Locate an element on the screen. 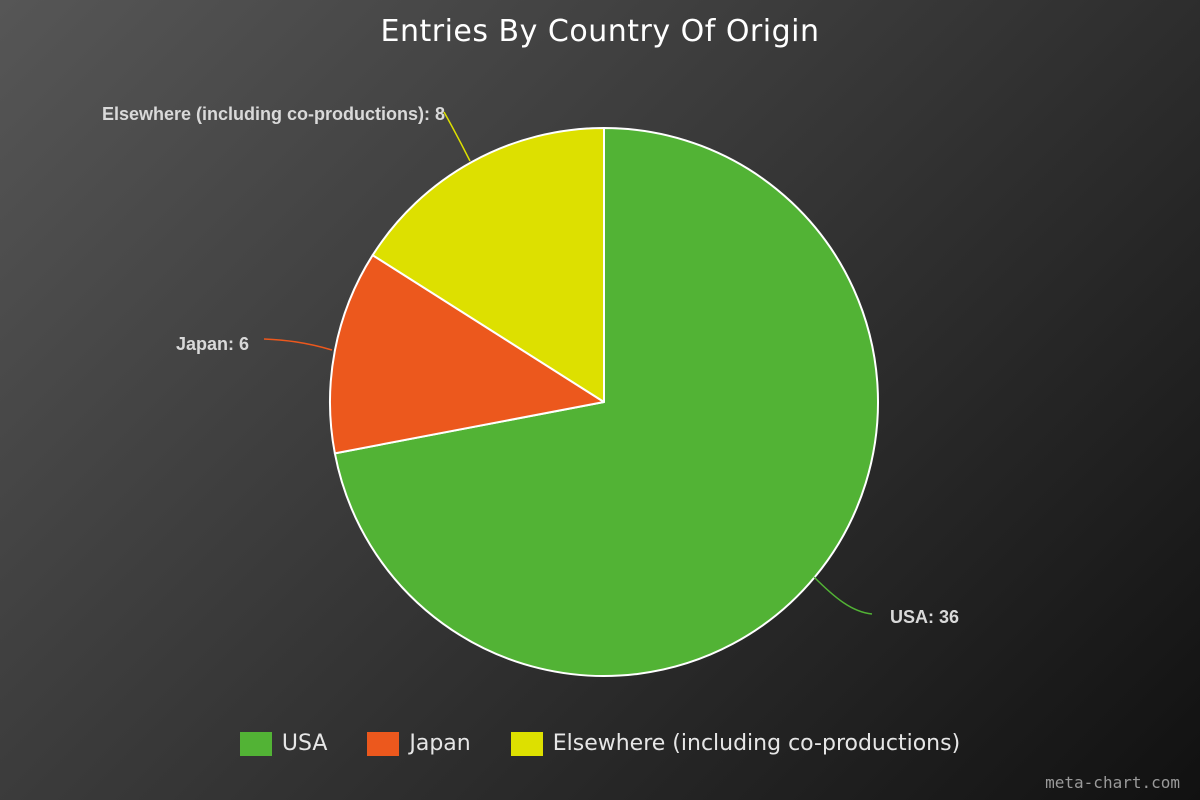 The width and height of the screenshot is (1200, 800). legend-item-usa: USA is located at coordinates (283, 743).